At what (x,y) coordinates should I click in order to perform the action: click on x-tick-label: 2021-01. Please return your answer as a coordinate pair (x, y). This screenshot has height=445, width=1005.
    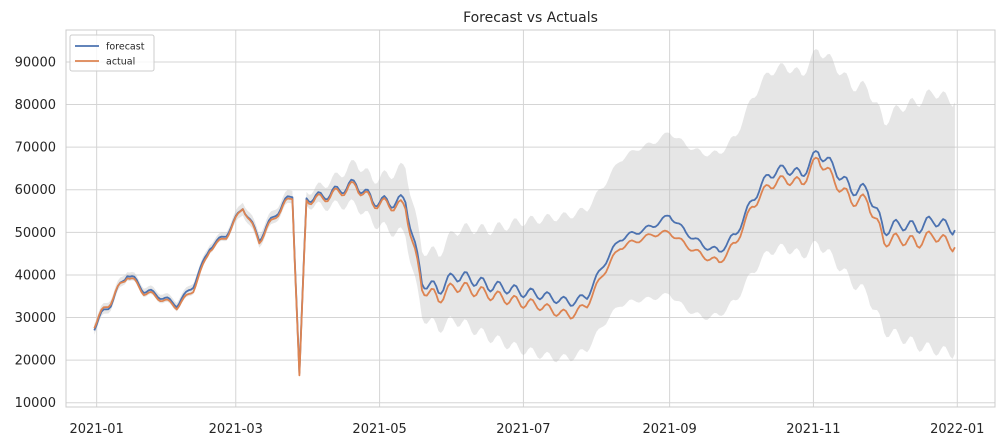
    Looking at the image, I should click on (96, 429).